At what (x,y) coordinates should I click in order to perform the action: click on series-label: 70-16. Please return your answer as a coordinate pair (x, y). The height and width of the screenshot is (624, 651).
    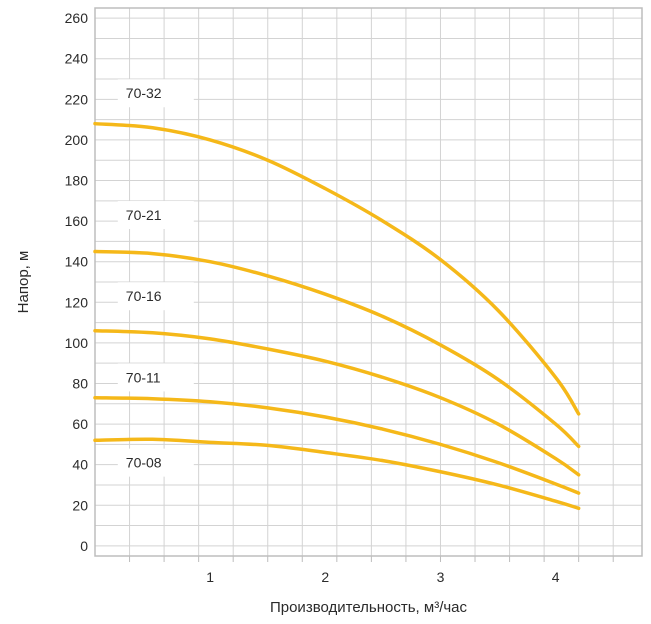
    Looking at the image, I should click on (144, 296).